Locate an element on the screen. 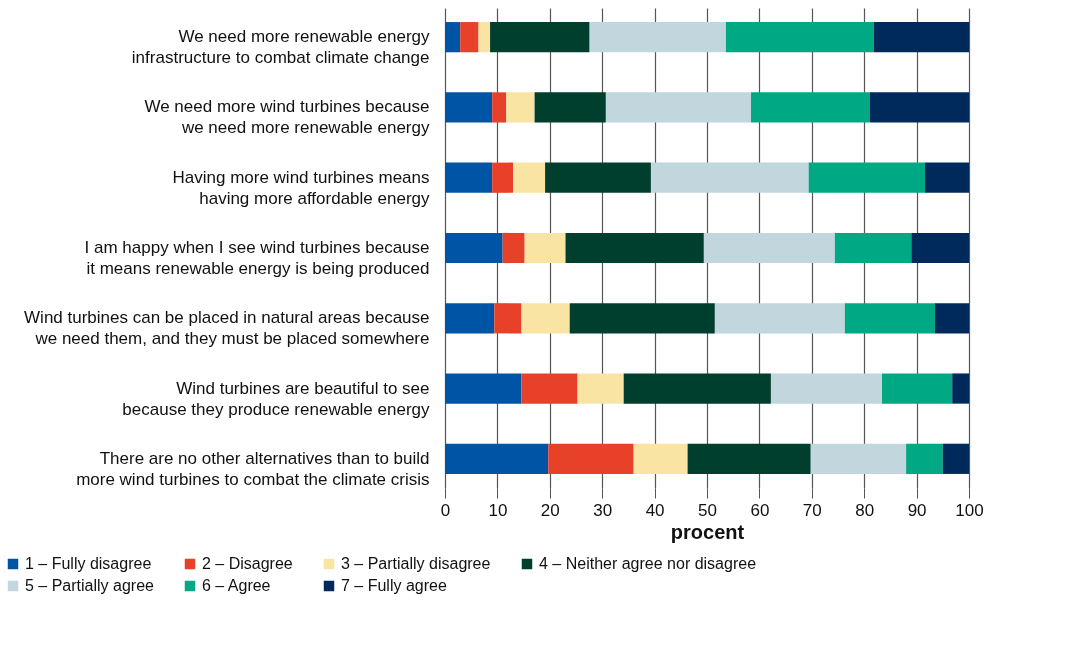 This screenshot has width=1065, height=660. legend-label: 5 – Partially agree is located at coordinates (90, 585).